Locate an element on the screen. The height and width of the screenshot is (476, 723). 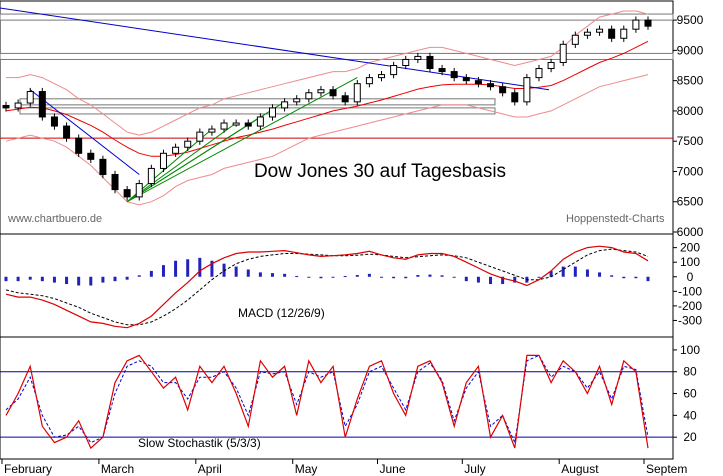
macd-y-tick-label: 200 is located at coordinates (690, 248).